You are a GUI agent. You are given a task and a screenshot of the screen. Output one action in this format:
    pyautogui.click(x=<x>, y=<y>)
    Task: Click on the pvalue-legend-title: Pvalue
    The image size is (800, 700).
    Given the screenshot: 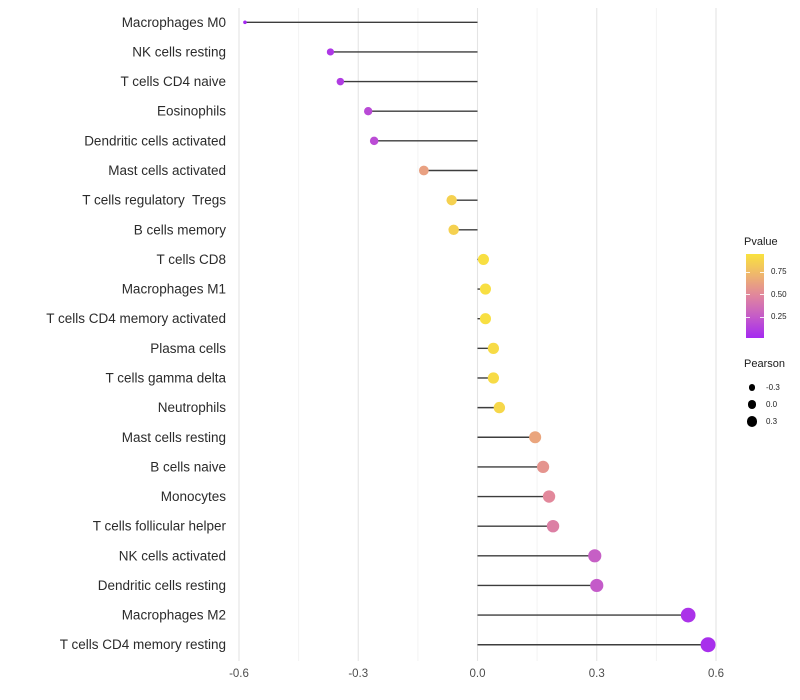 What is the action you would take?
    pyautogui.click(x=761, y=242)
    